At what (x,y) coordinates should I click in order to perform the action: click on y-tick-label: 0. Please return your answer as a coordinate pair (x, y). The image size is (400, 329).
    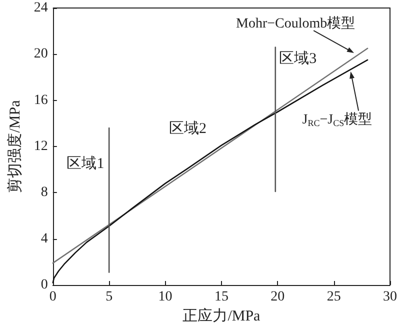
    Looking at the image, I should click on (44, 285).